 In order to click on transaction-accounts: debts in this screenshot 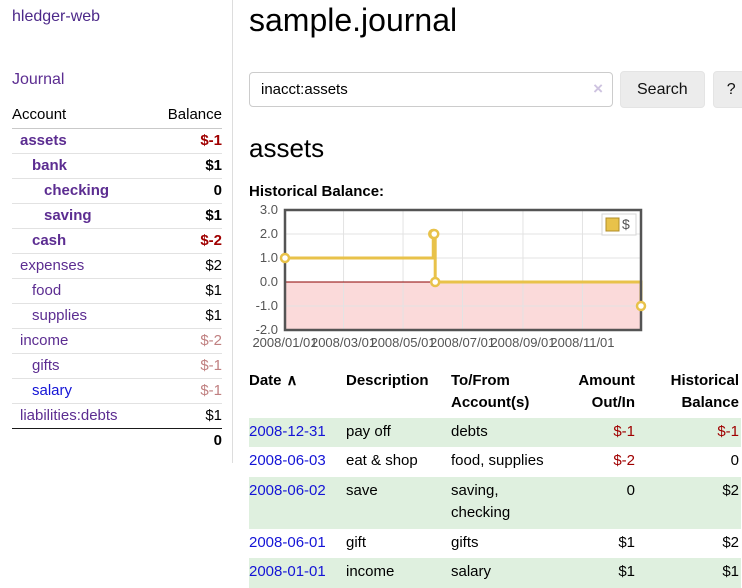, I will do `click(469, 431)`.